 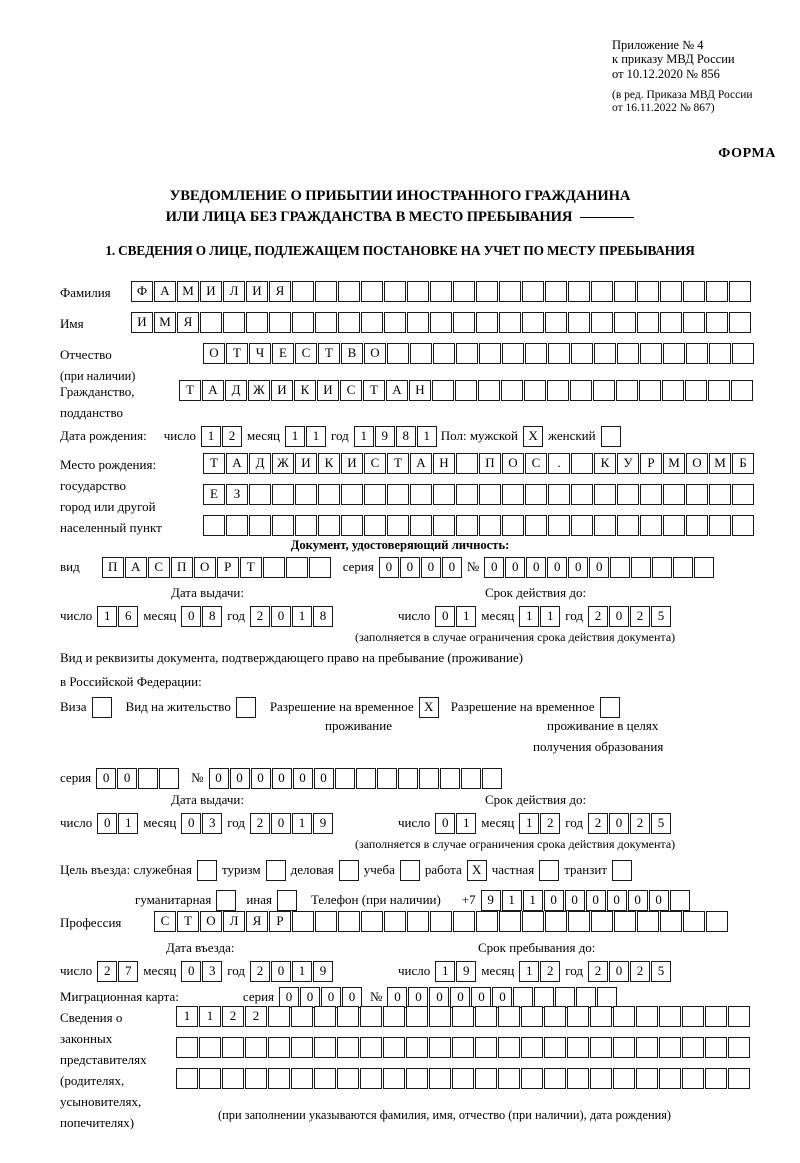 What do you see at coordinates (428, 707) in the screenshot?
I see `temp-residence-checkbox: X` at bounding box center [428, 707].